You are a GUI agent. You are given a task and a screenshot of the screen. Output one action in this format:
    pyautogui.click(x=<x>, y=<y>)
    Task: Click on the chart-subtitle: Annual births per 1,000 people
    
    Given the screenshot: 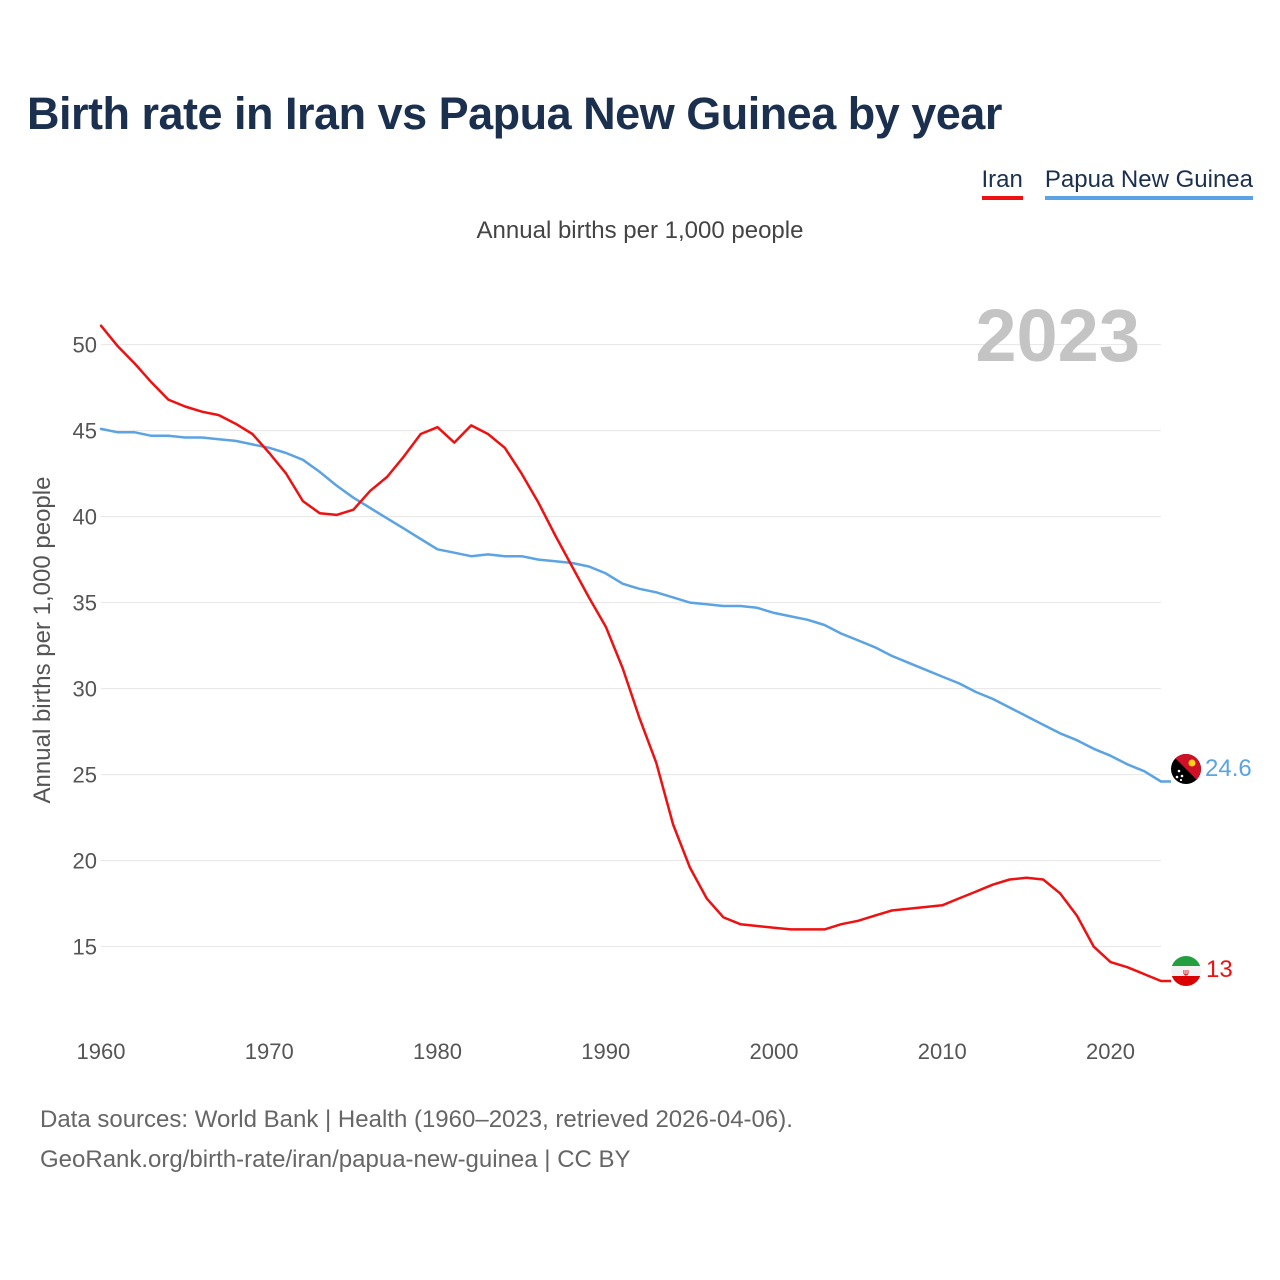 What is the action you would take?
    pyautogui.click(x=640, y=230)
    